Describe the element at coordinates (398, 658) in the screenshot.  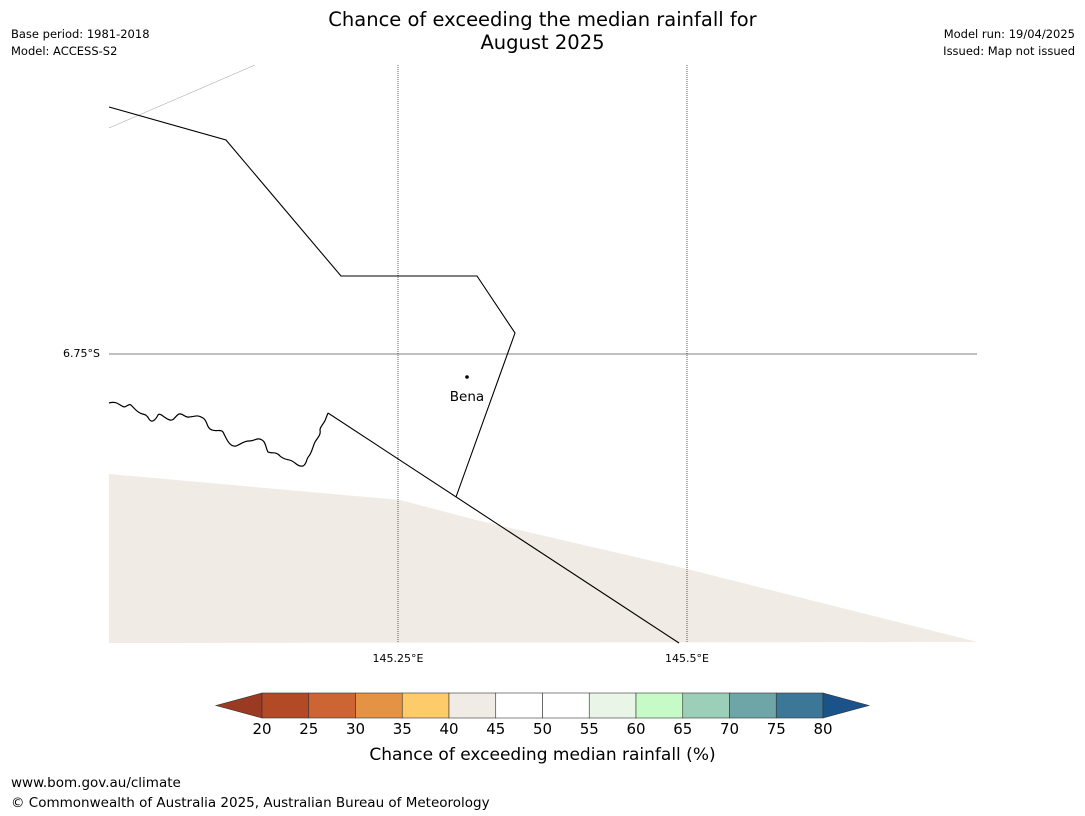
I see `longitude-label-145-25: 145.25°E` at that location.